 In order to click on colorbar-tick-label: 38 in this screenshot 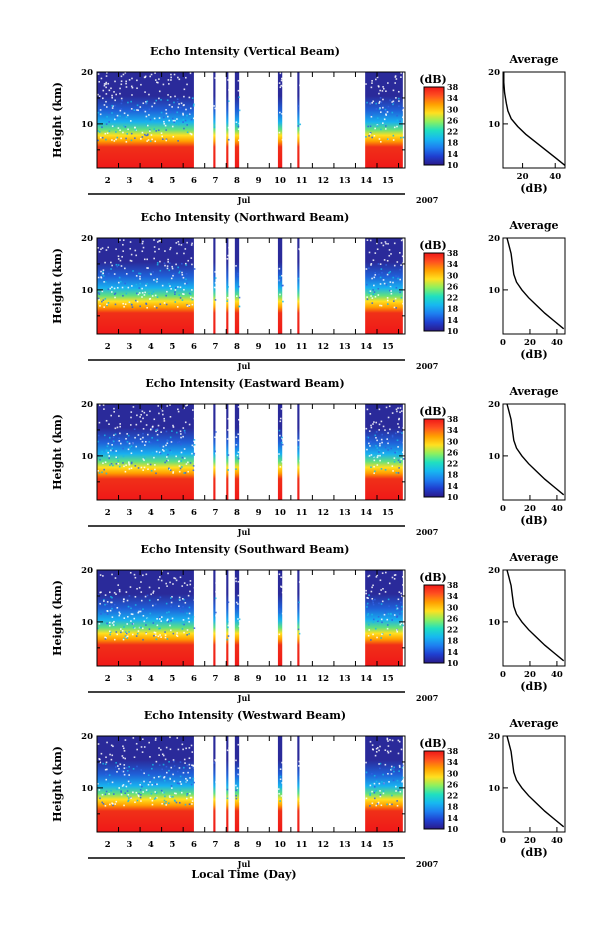, I will do `click(453, 87)`.